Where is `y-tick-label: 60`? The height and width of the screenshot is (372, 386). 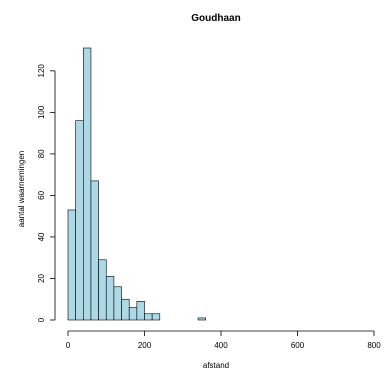
y-tick-label: 60 is located at coordinates (41, 194).